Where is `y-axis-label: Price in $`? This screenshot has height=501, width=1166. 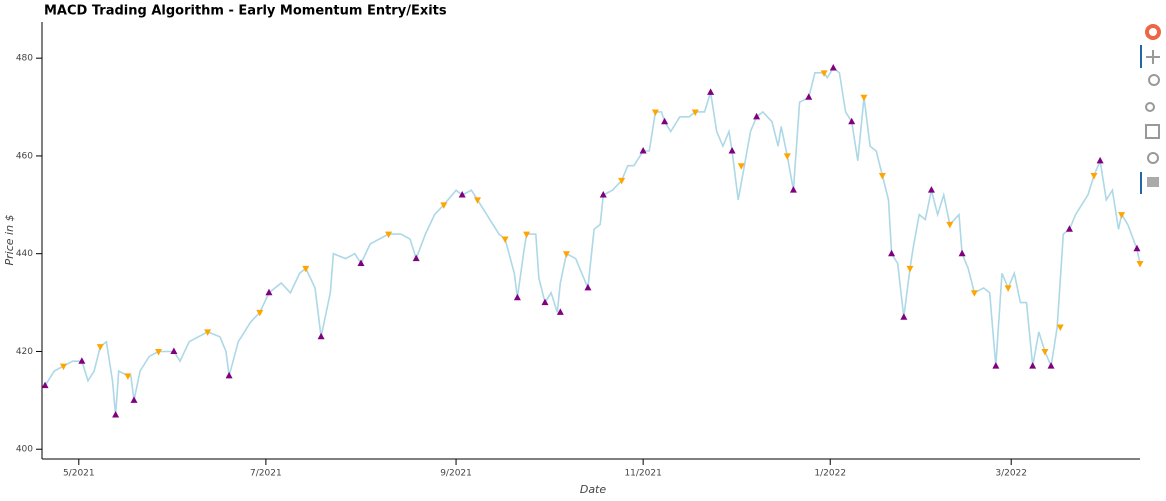
y-axis-label: Price in $ is located at coordinates (9, 239).